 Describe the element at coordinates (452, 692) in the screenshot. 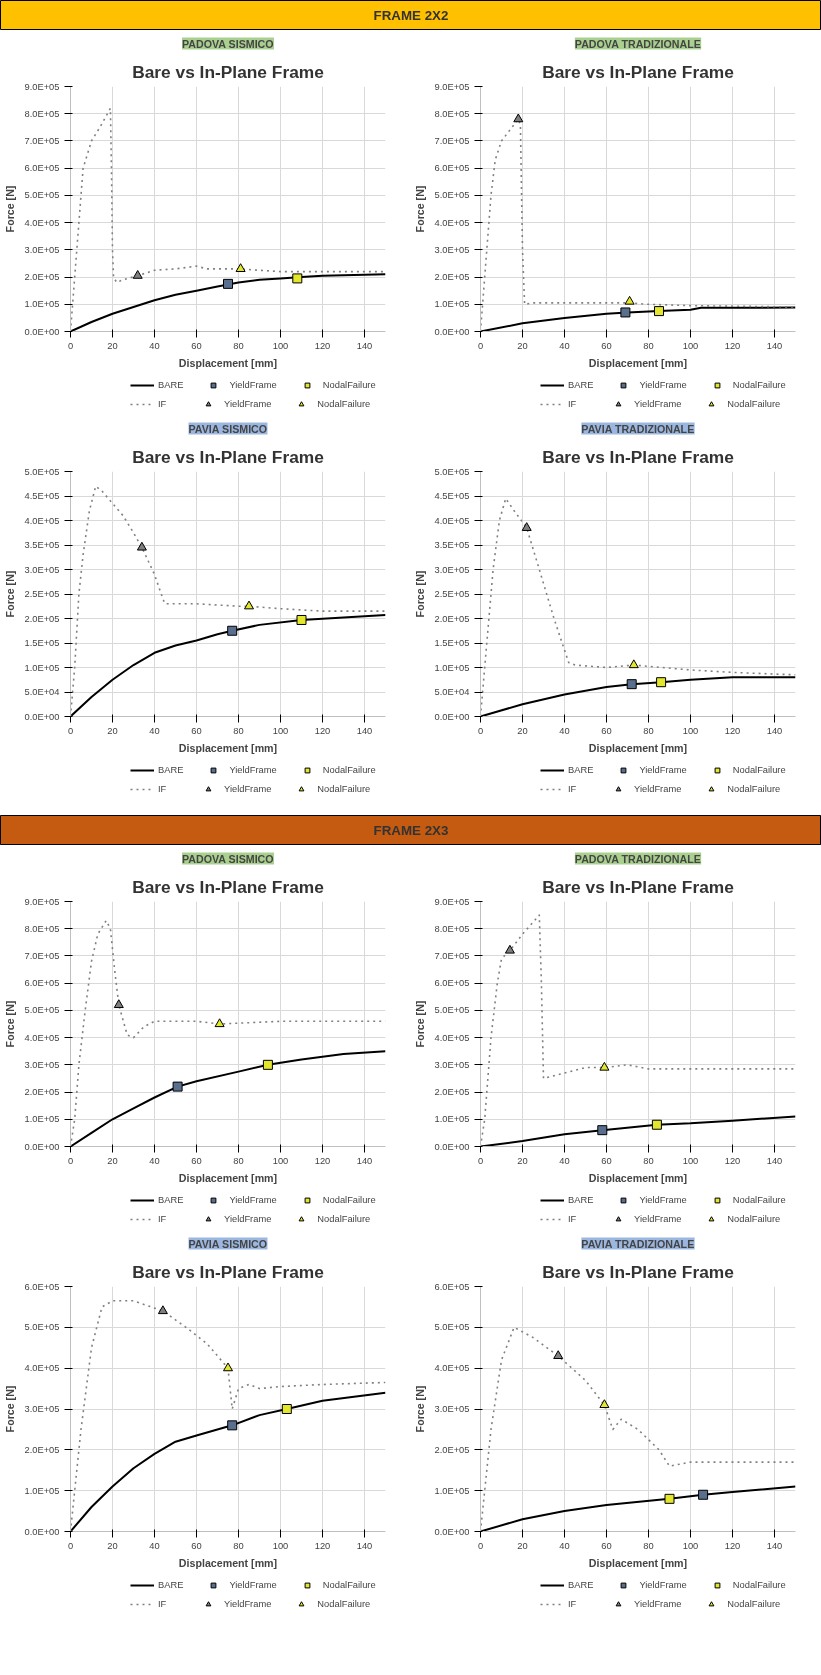

I see `y-tick-label: 5.0E+04` at that location.